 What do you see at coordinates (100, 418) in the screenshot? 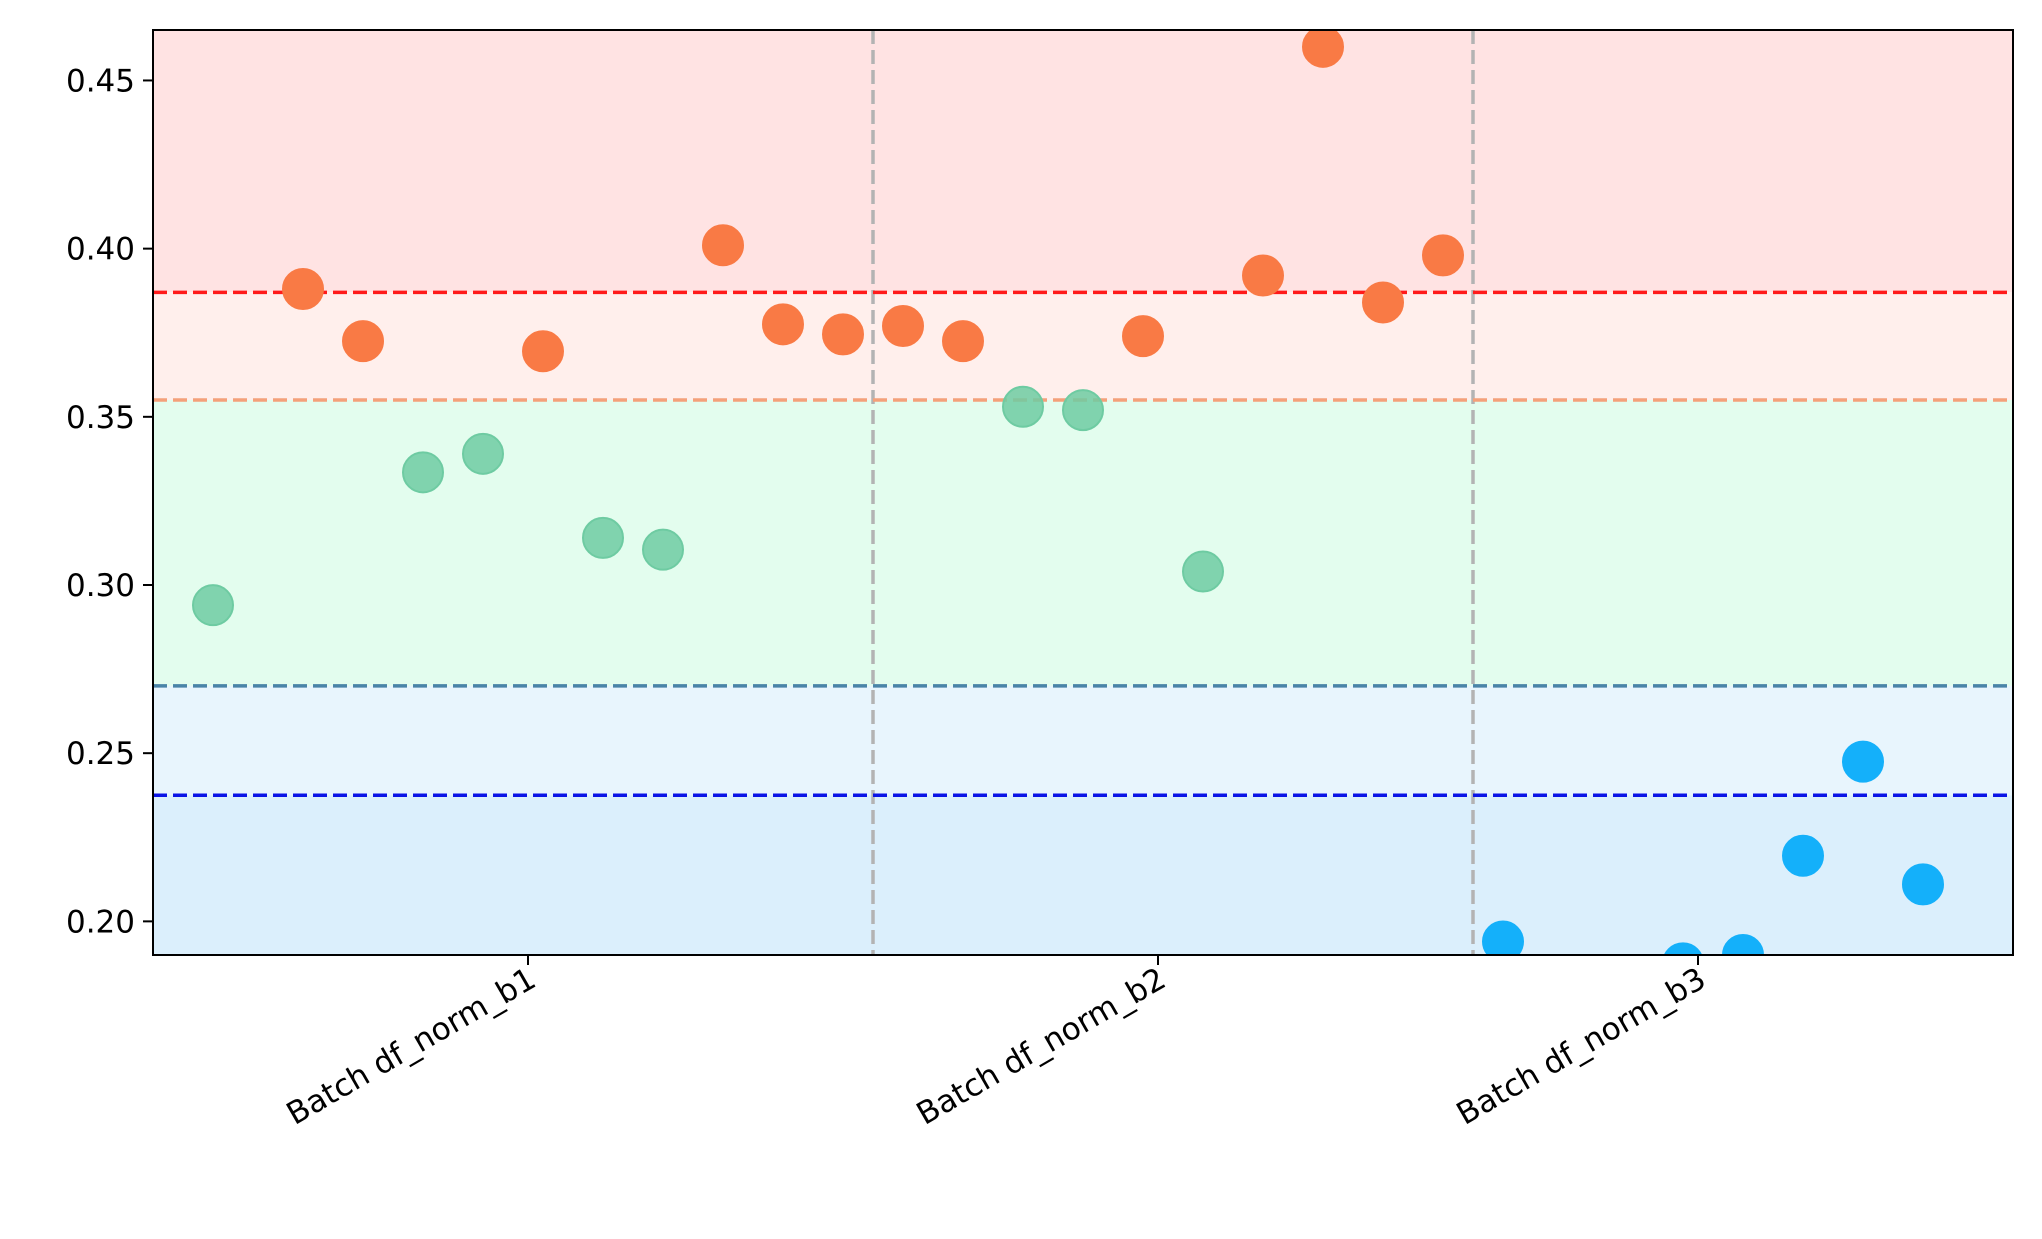
I see `y-tick-label-4: 0.35` at bounding box center [100, 418].